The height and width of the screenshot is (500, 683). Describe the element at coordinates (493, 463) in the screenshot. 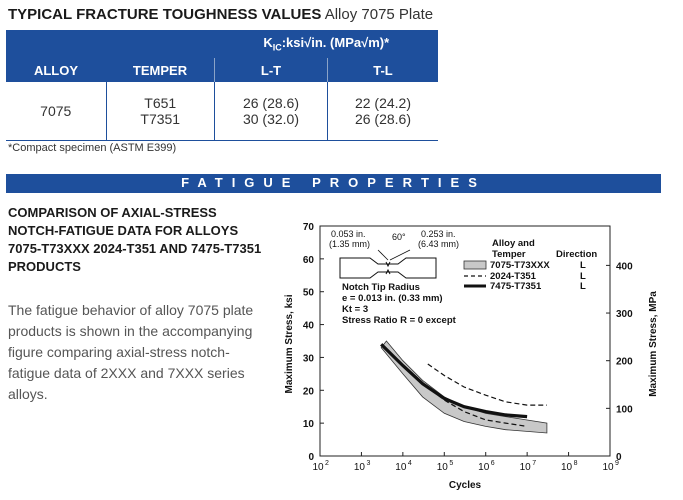

I see `x-tick-exponent: 6` at that location.